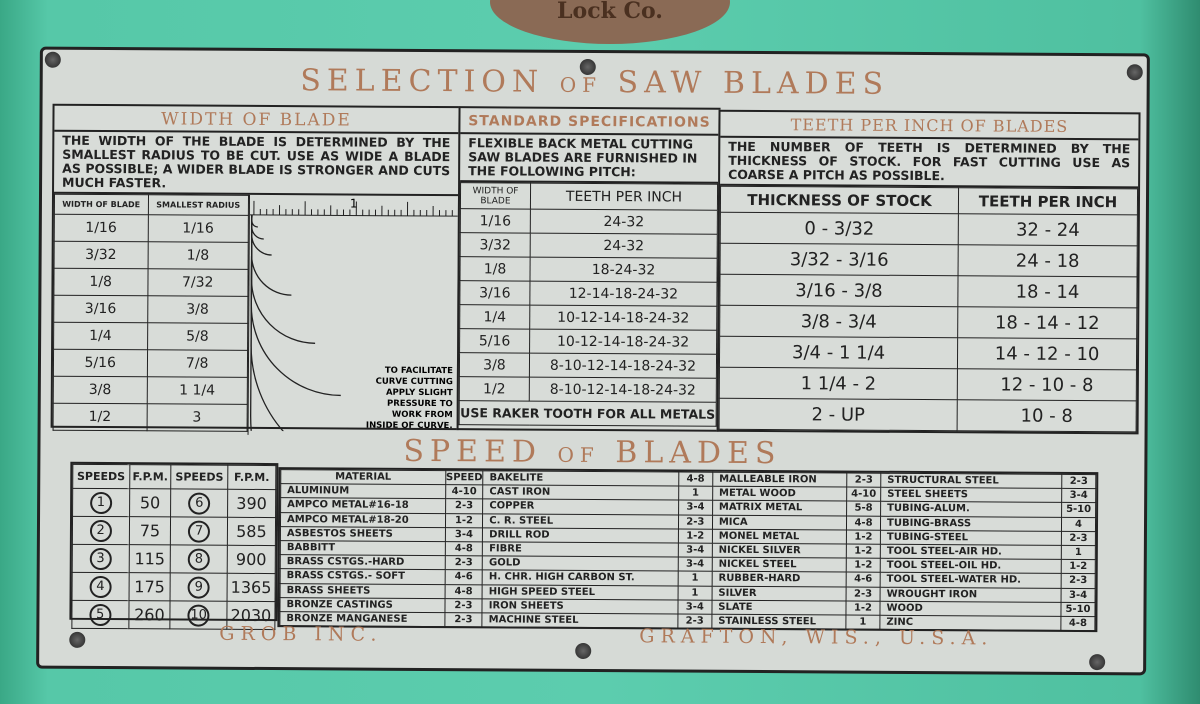 The height and width of the screenshot is (704, 1200). Describe the element at coordinates (1047, 353) in the screenshot. I see `teeth-per-inch: 14 - 12 - 10` at that location.